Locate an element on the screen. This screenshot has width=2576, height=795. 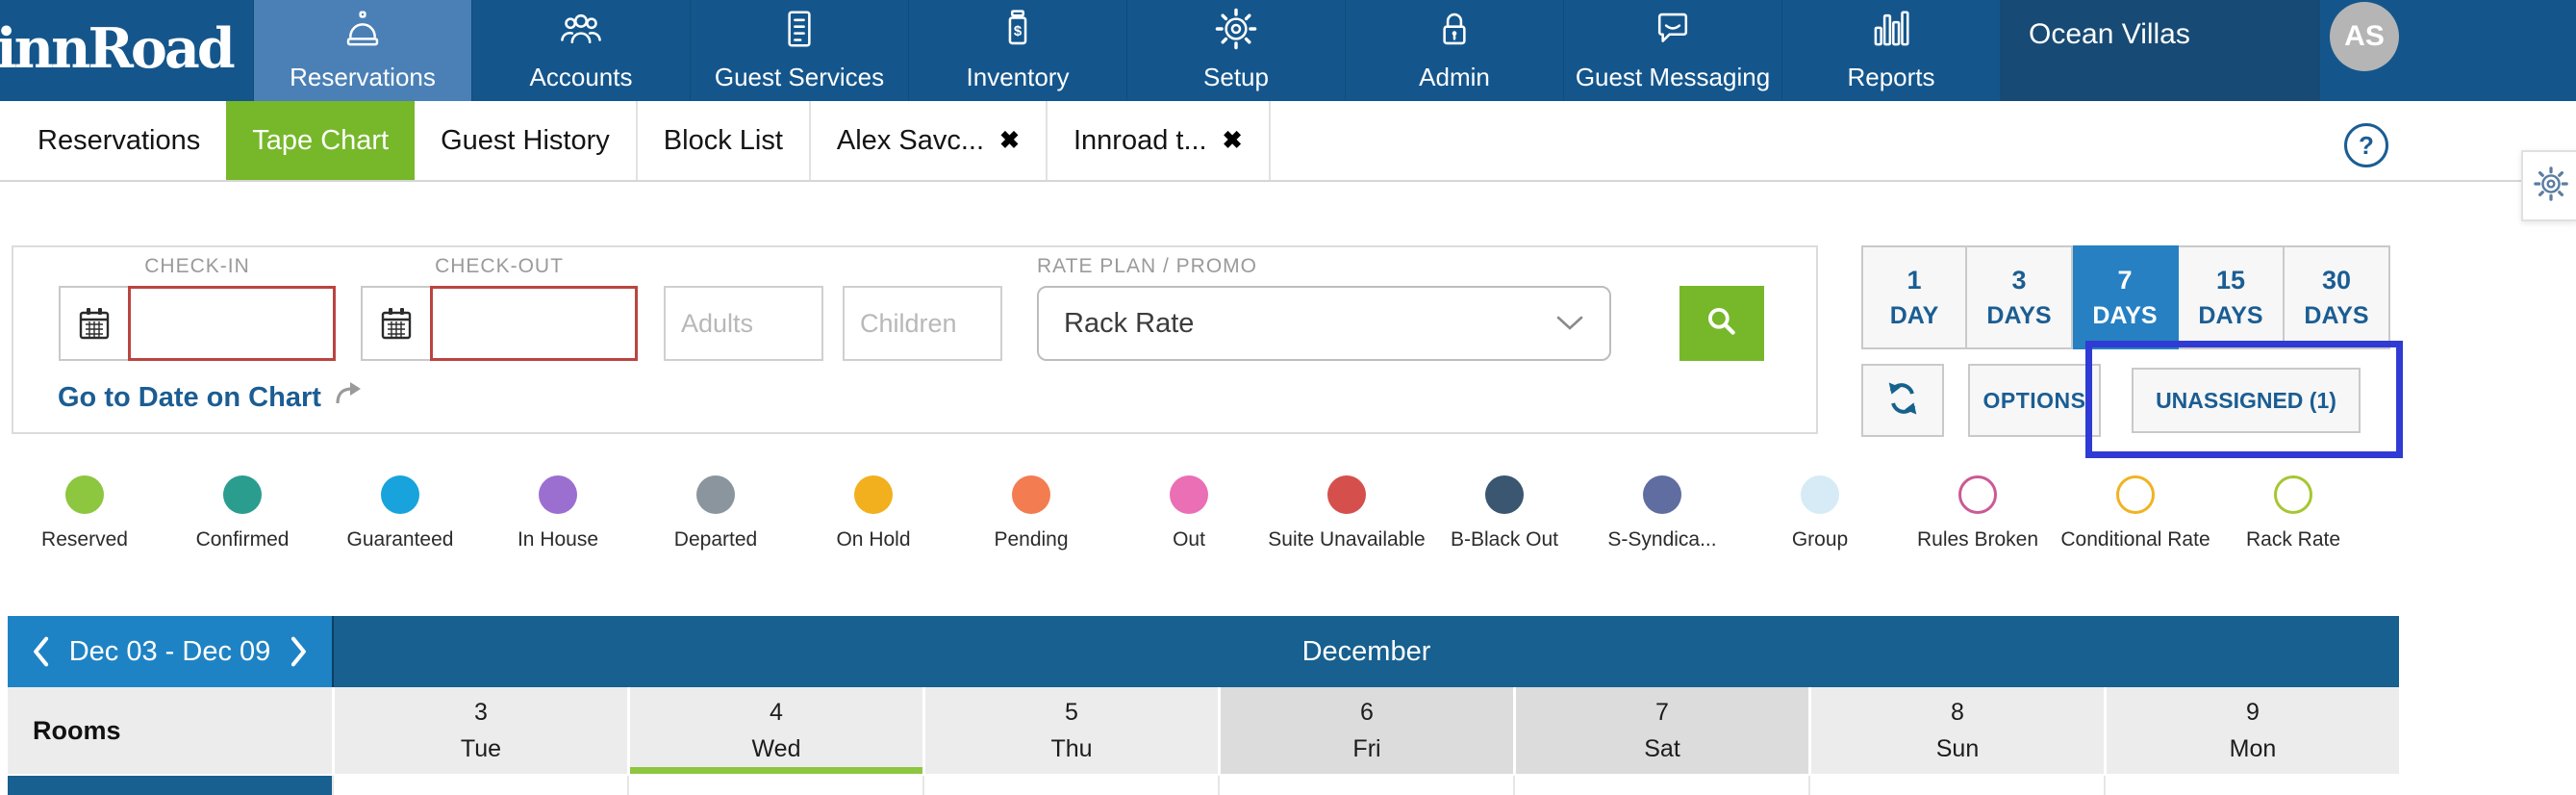
legend-item: Rules Broken is located at coordinates (1978, 514).